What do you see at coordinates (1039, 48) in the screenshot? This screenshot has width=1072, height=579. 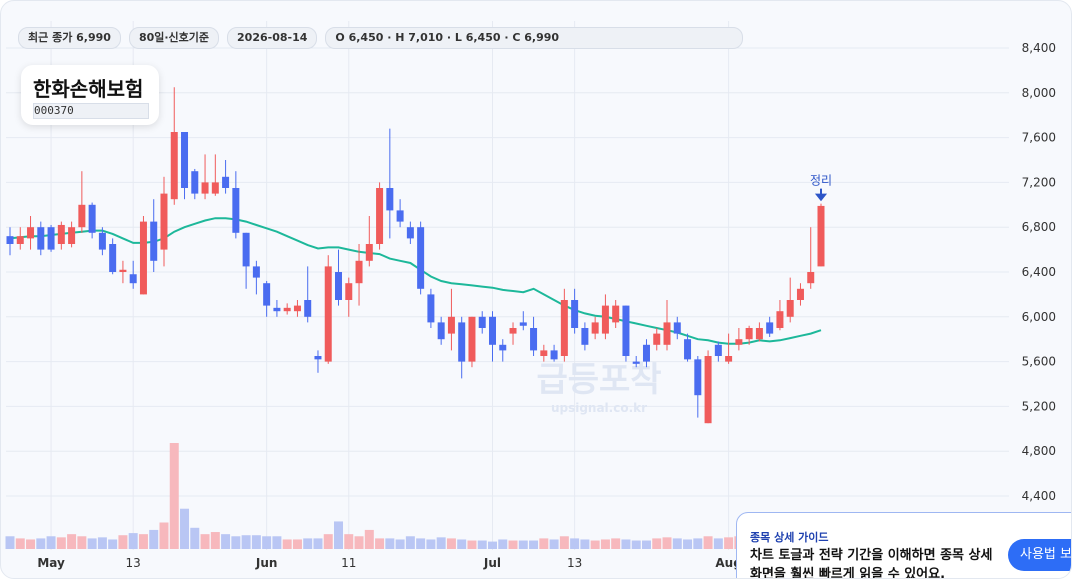 I see `y-tick-label: 8,400` at bounding box center [1039, 48].